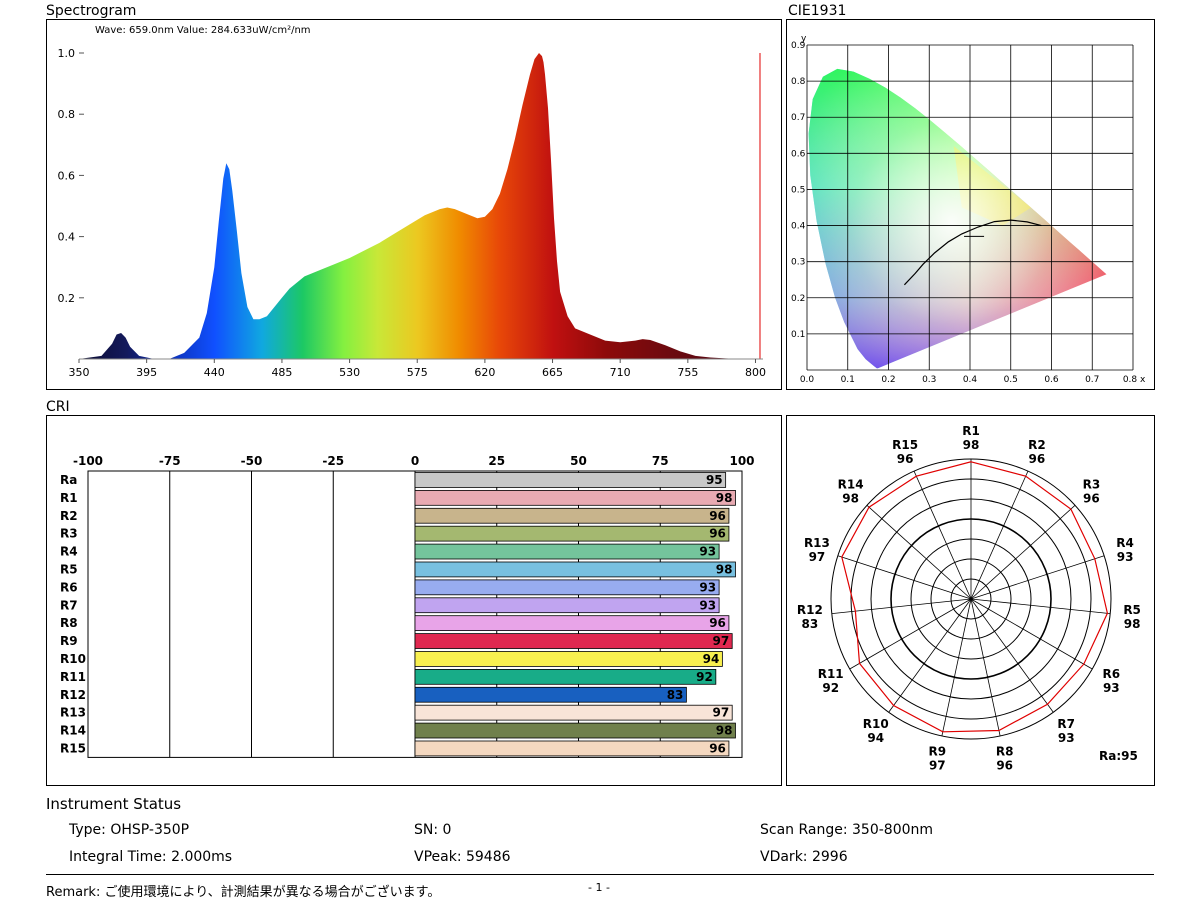  What do you see at coordinates (415, 461) in the screenshot?
I see `x-tick-label: 0` at bounding box center [415, 461].